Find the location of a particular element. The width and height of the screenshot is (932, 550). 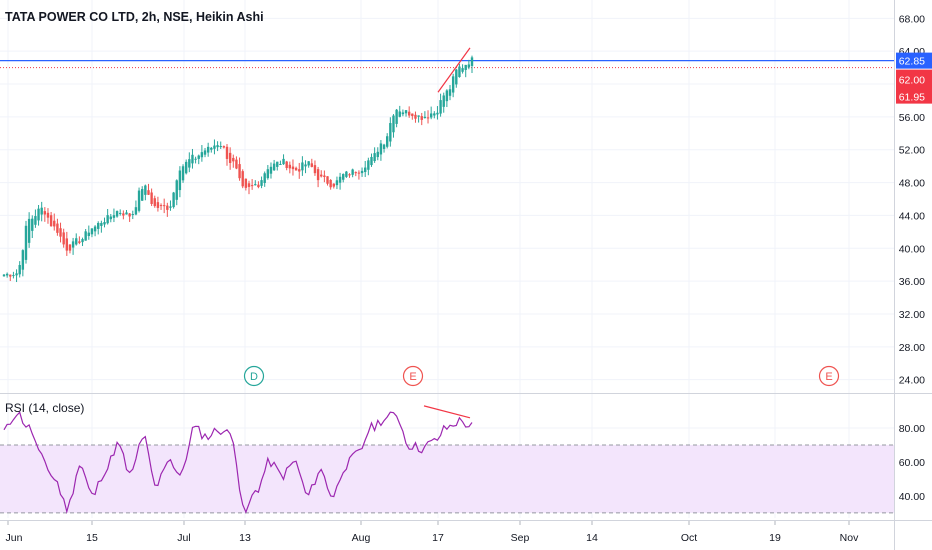

chart-title: TATA POWER CO LTD, 2h, NSE, Heikin Ashi is located at coordinates (134, 17).